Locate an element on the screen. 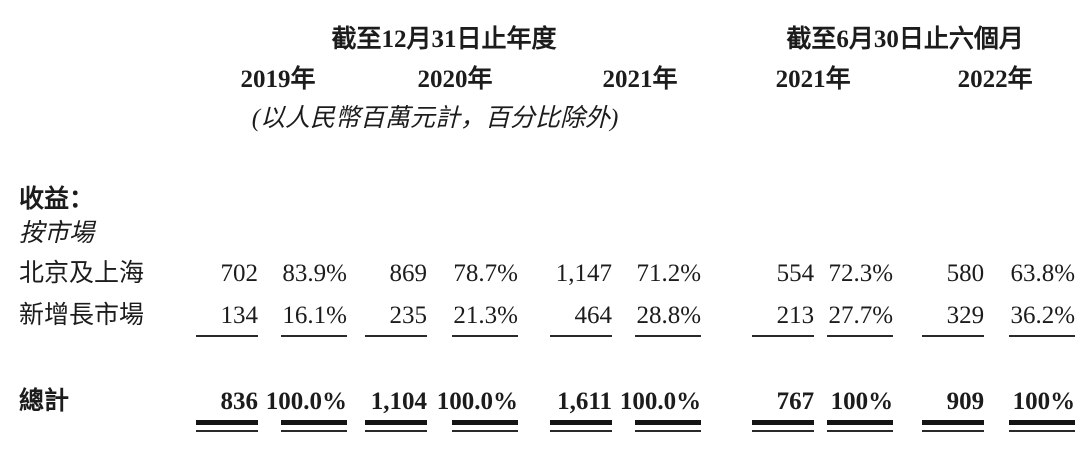 This screenshot has width=1080, height=450. percent-cell: 16.1% is located at coordinates (302, 314).